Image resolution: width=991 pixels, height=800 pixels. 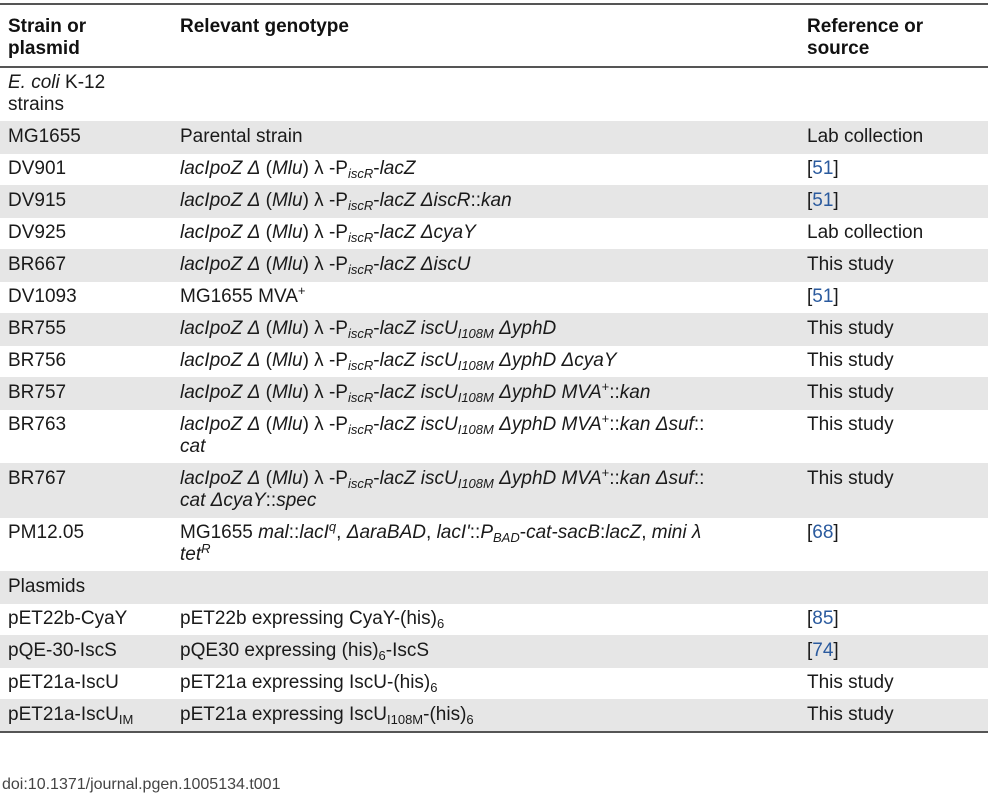 What do you see at coordinates (893, 619) in the screenshot?
I see `cell-reference: [85]` at bounding box center [893, 619].